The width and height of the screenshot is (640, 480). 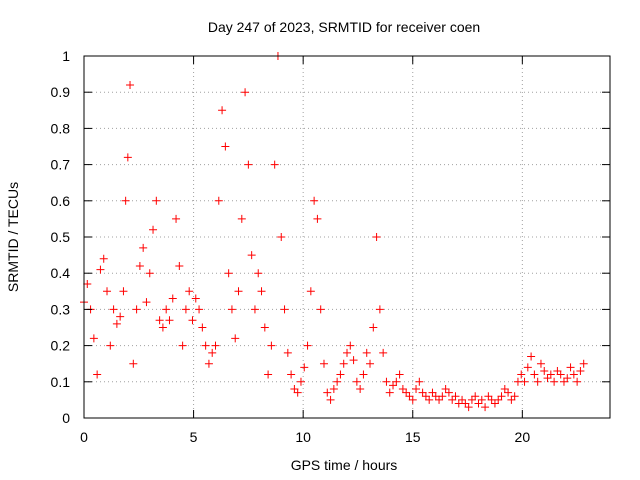 What do you see at coordinates (66, 56) in the screenshot?
I see `y-tick-label: 1` at bounding box center [66, 56].